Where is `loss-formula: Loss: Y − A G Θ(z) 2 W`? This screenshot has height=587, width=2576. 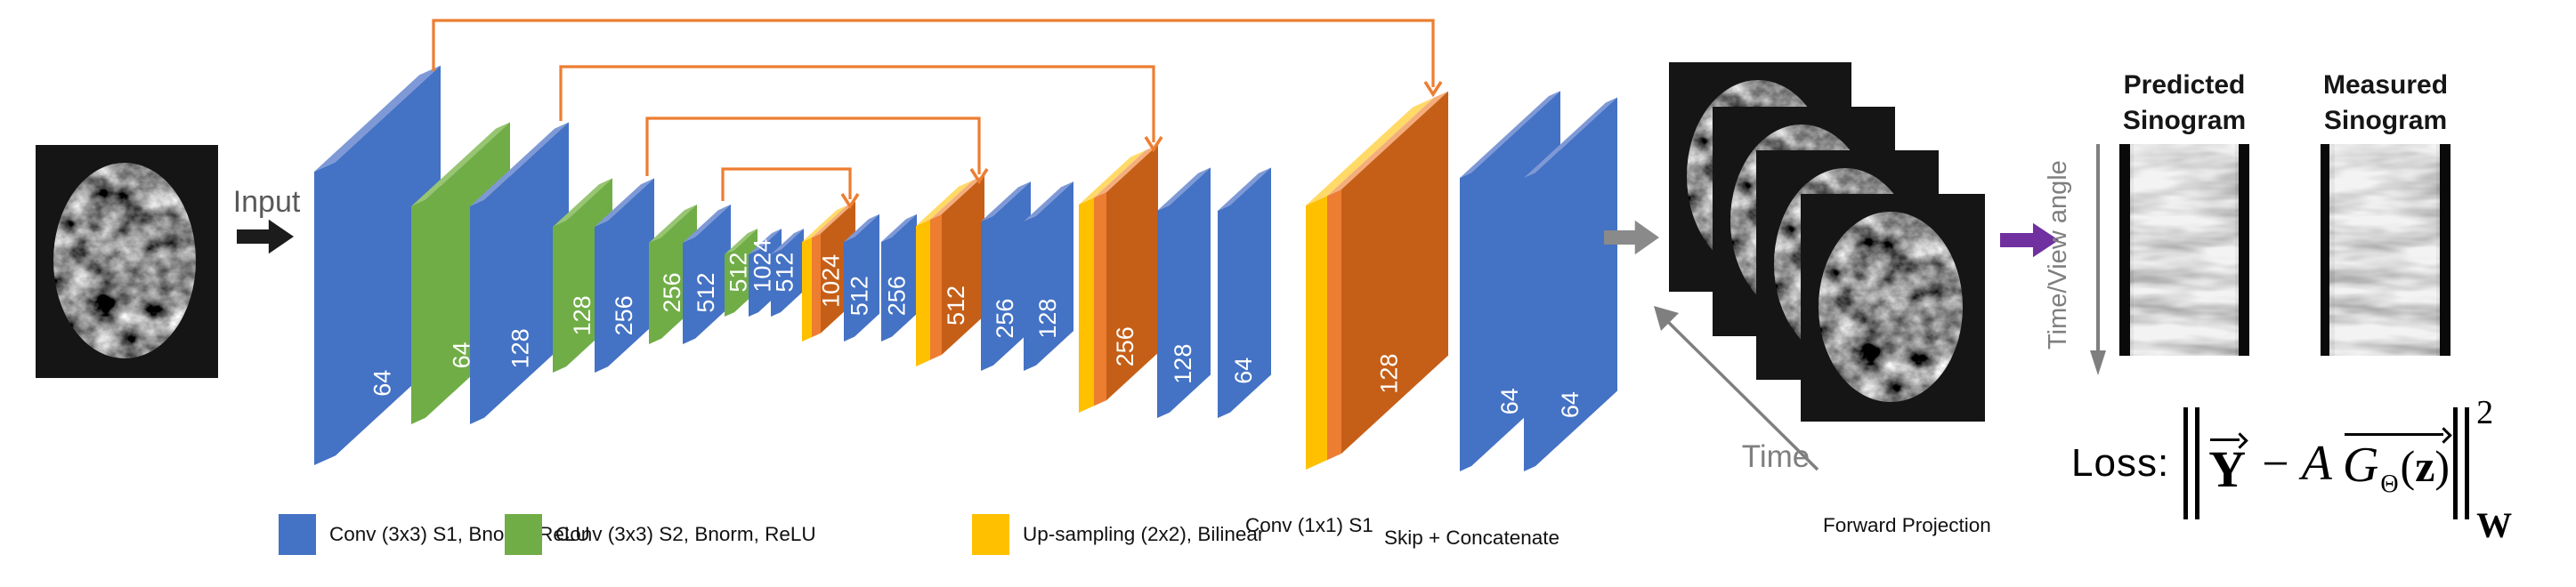 loss-formula: Loss: Y − A G Θ(z) 2 W is located at coordinates (2291, 469).